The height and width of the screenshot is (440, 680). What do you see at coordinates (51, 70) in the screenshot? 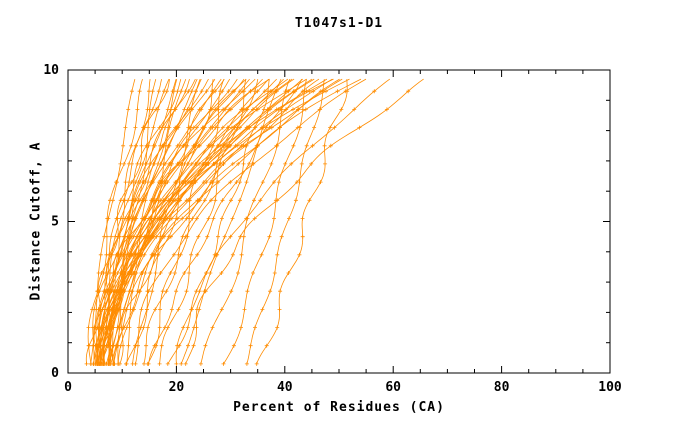
I see `tick-label: 10` at bounding box center [51, 70].